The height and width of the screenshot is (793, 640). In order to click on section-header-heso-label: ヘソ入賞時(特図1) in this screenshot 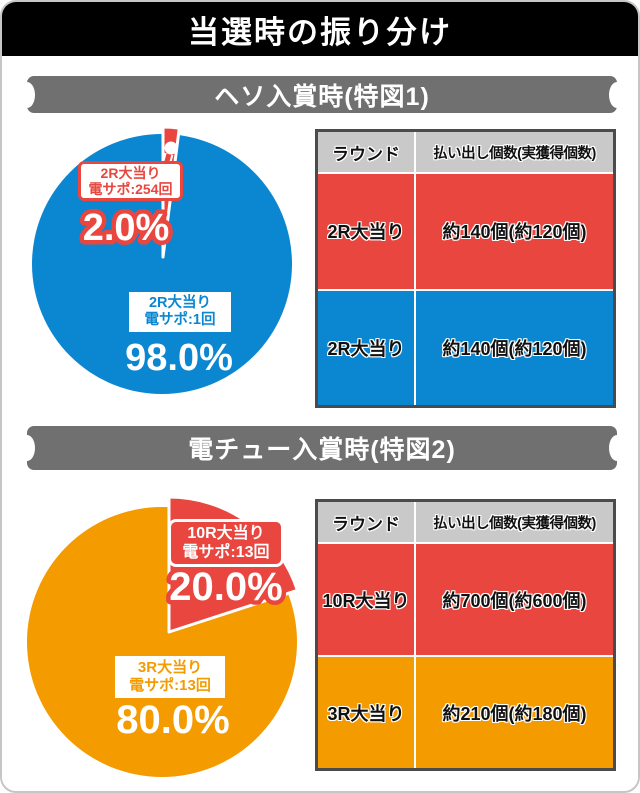, I will do `click(322, 96)`.